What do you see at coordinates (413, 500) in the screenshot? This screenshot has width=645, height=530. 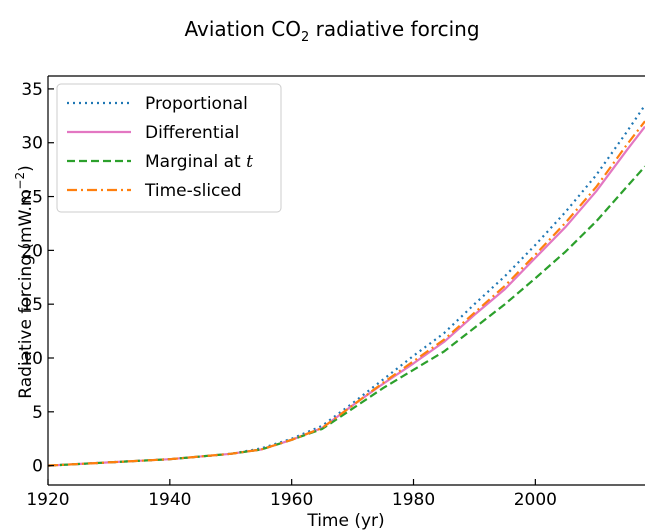 I see `x-tick-label: 1980` at bounding box center [413, 500].